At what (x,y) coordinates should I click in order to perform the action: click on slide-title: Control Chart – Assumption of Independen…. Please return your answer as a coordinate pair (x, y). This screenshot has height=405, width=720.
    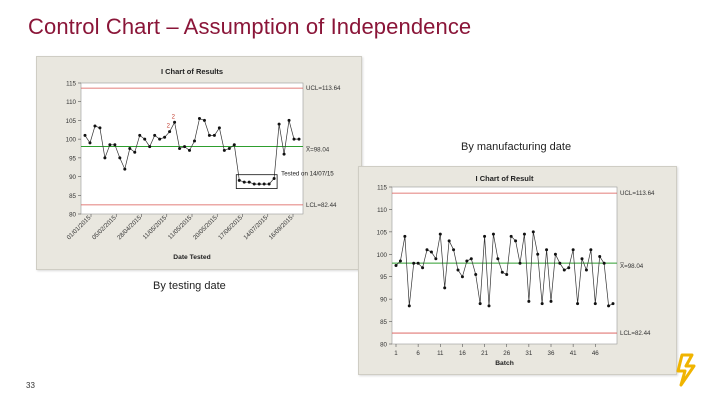
    Looking at the image, I should click on (250, 26).